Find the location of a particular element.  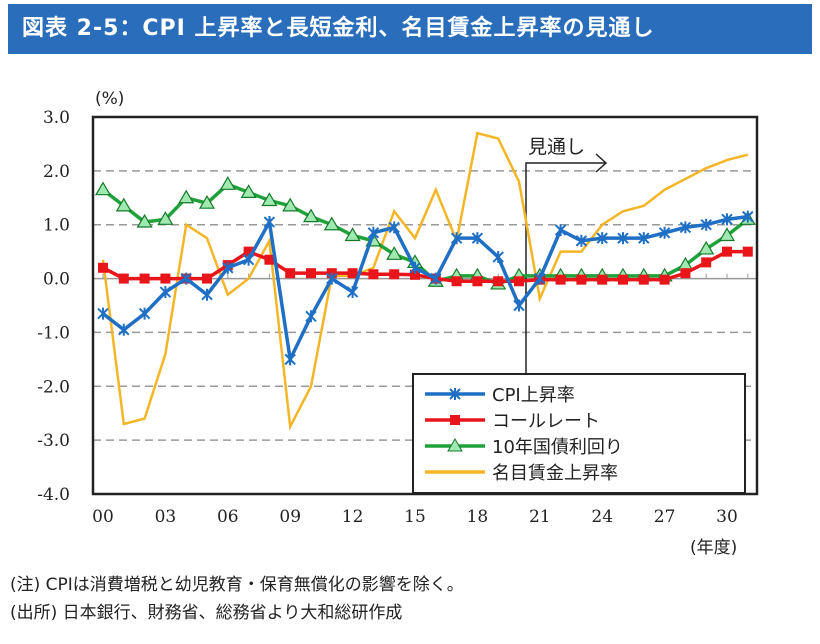

y-tick-label: 0.0 is located at coordinates (56, 280).